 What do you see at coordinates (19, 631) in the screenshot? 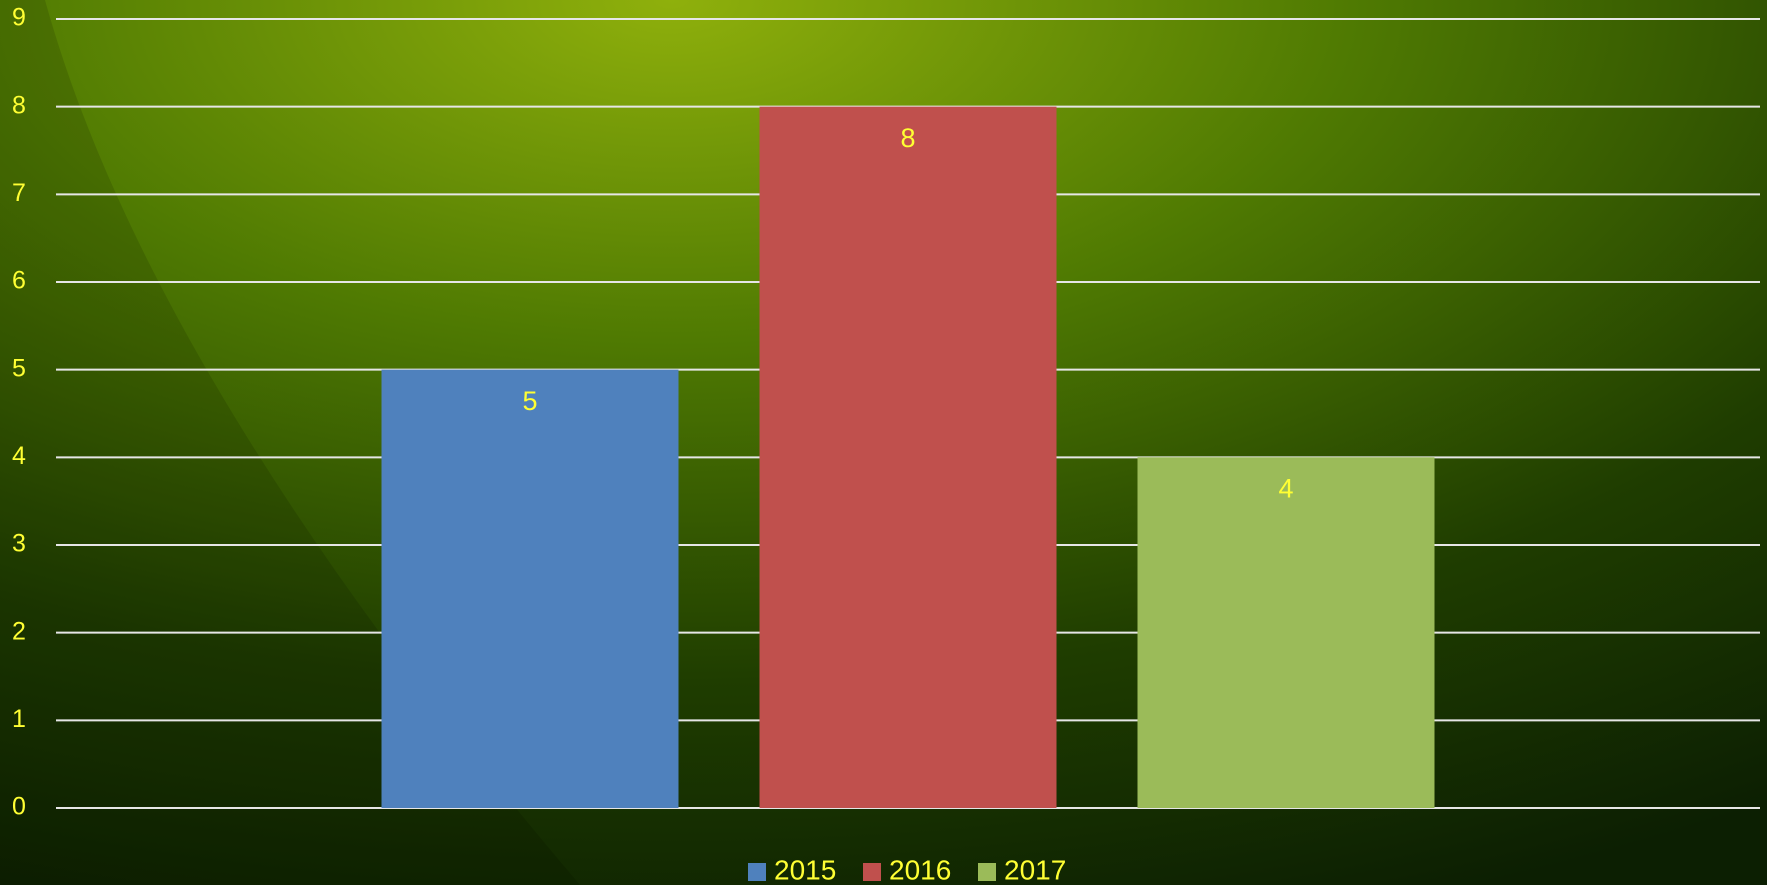
I see `y-tick-label: 2` at bounding box center [19, 631].